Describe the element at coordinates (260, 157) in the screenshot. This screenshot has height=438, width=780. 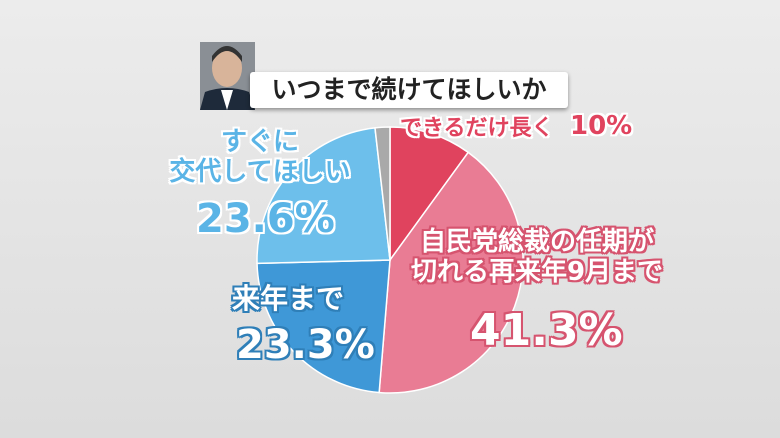
I see `slice-label: すぐに 交代してほしい` at that location.